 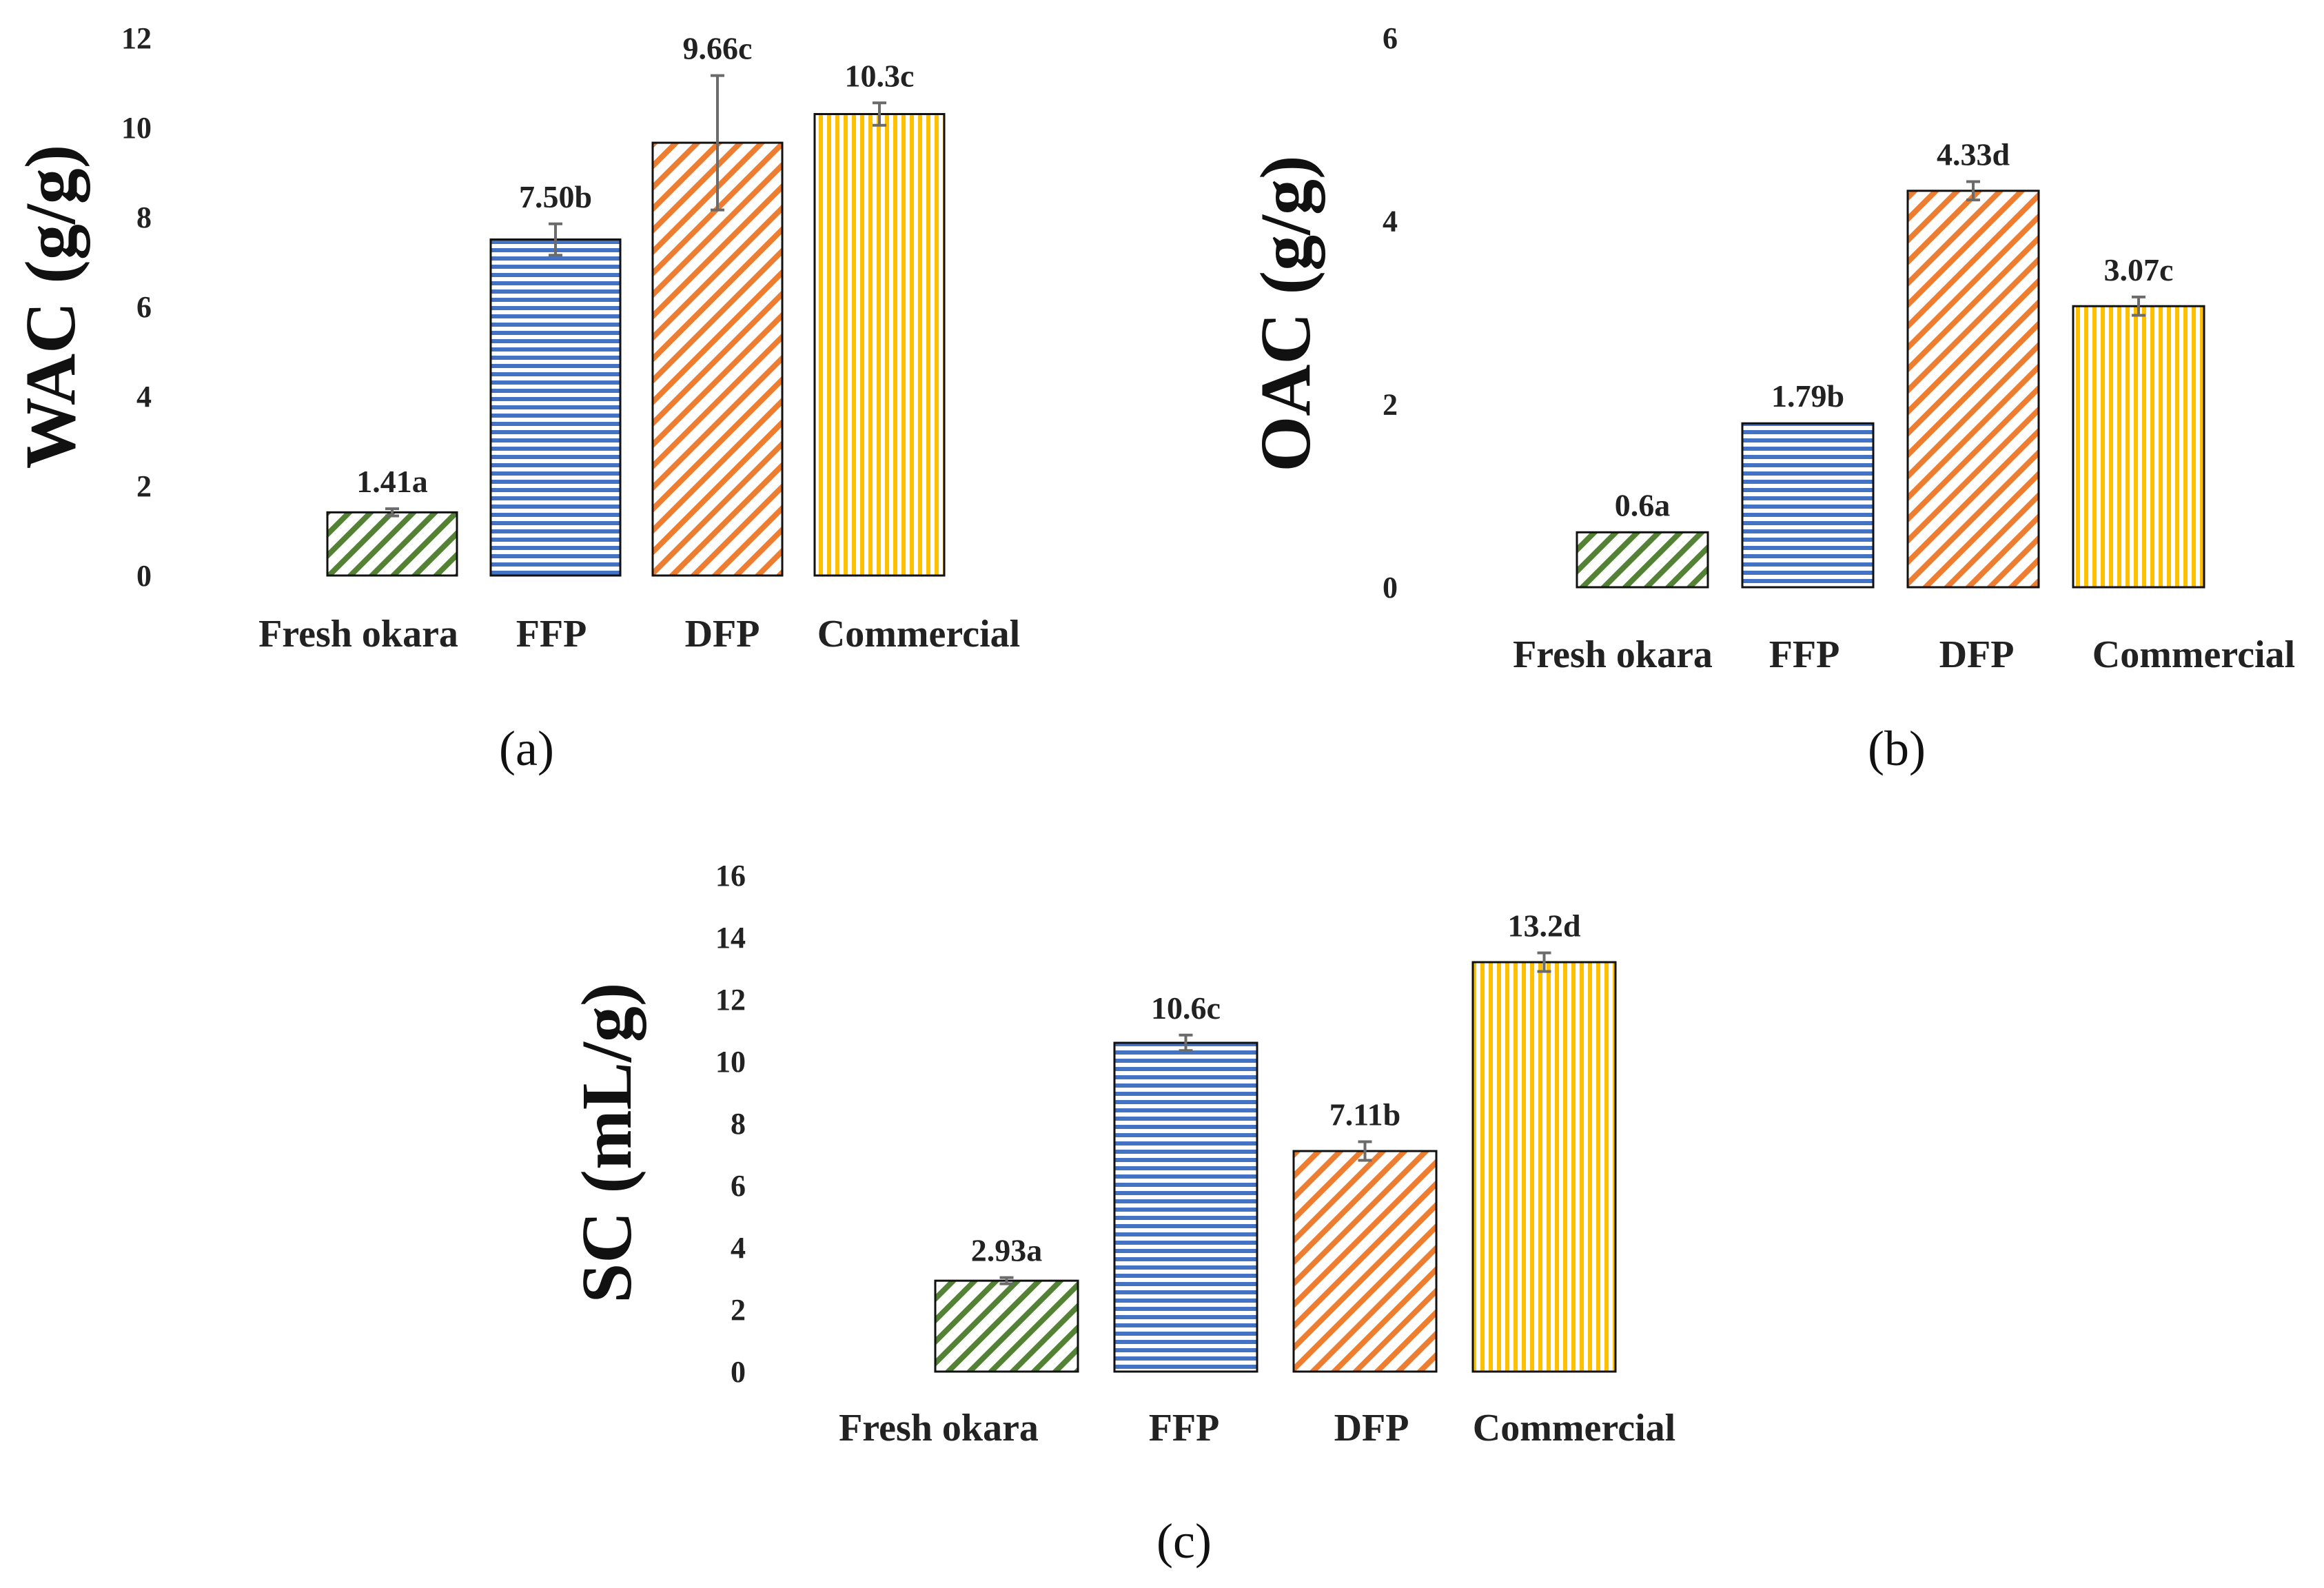 I want to click on data-label-dfp: 7.11b, so click(x=1365, y=1114).